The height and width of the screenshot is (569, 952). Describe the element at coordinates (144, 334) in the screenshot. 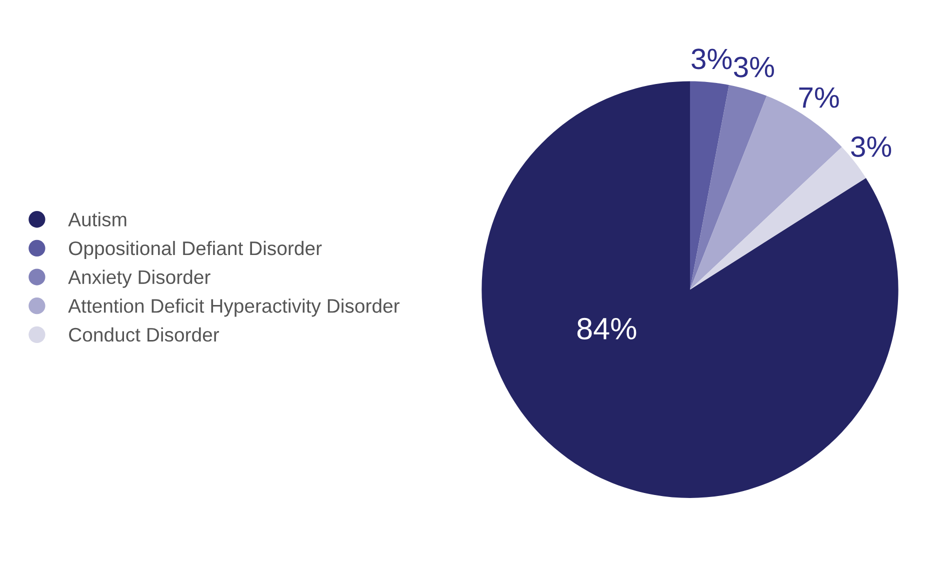

I see `legend-label: Conduct Disorder` at that location.